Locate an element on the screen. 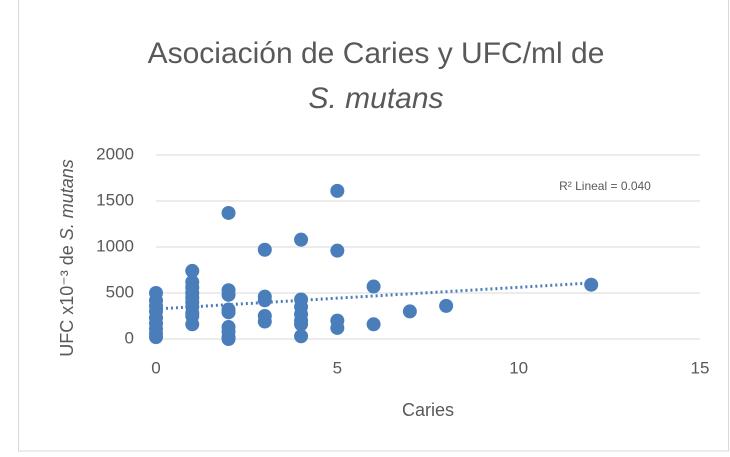 The image size is (730, 457). annotation-box is located at coordinates (605, 187).